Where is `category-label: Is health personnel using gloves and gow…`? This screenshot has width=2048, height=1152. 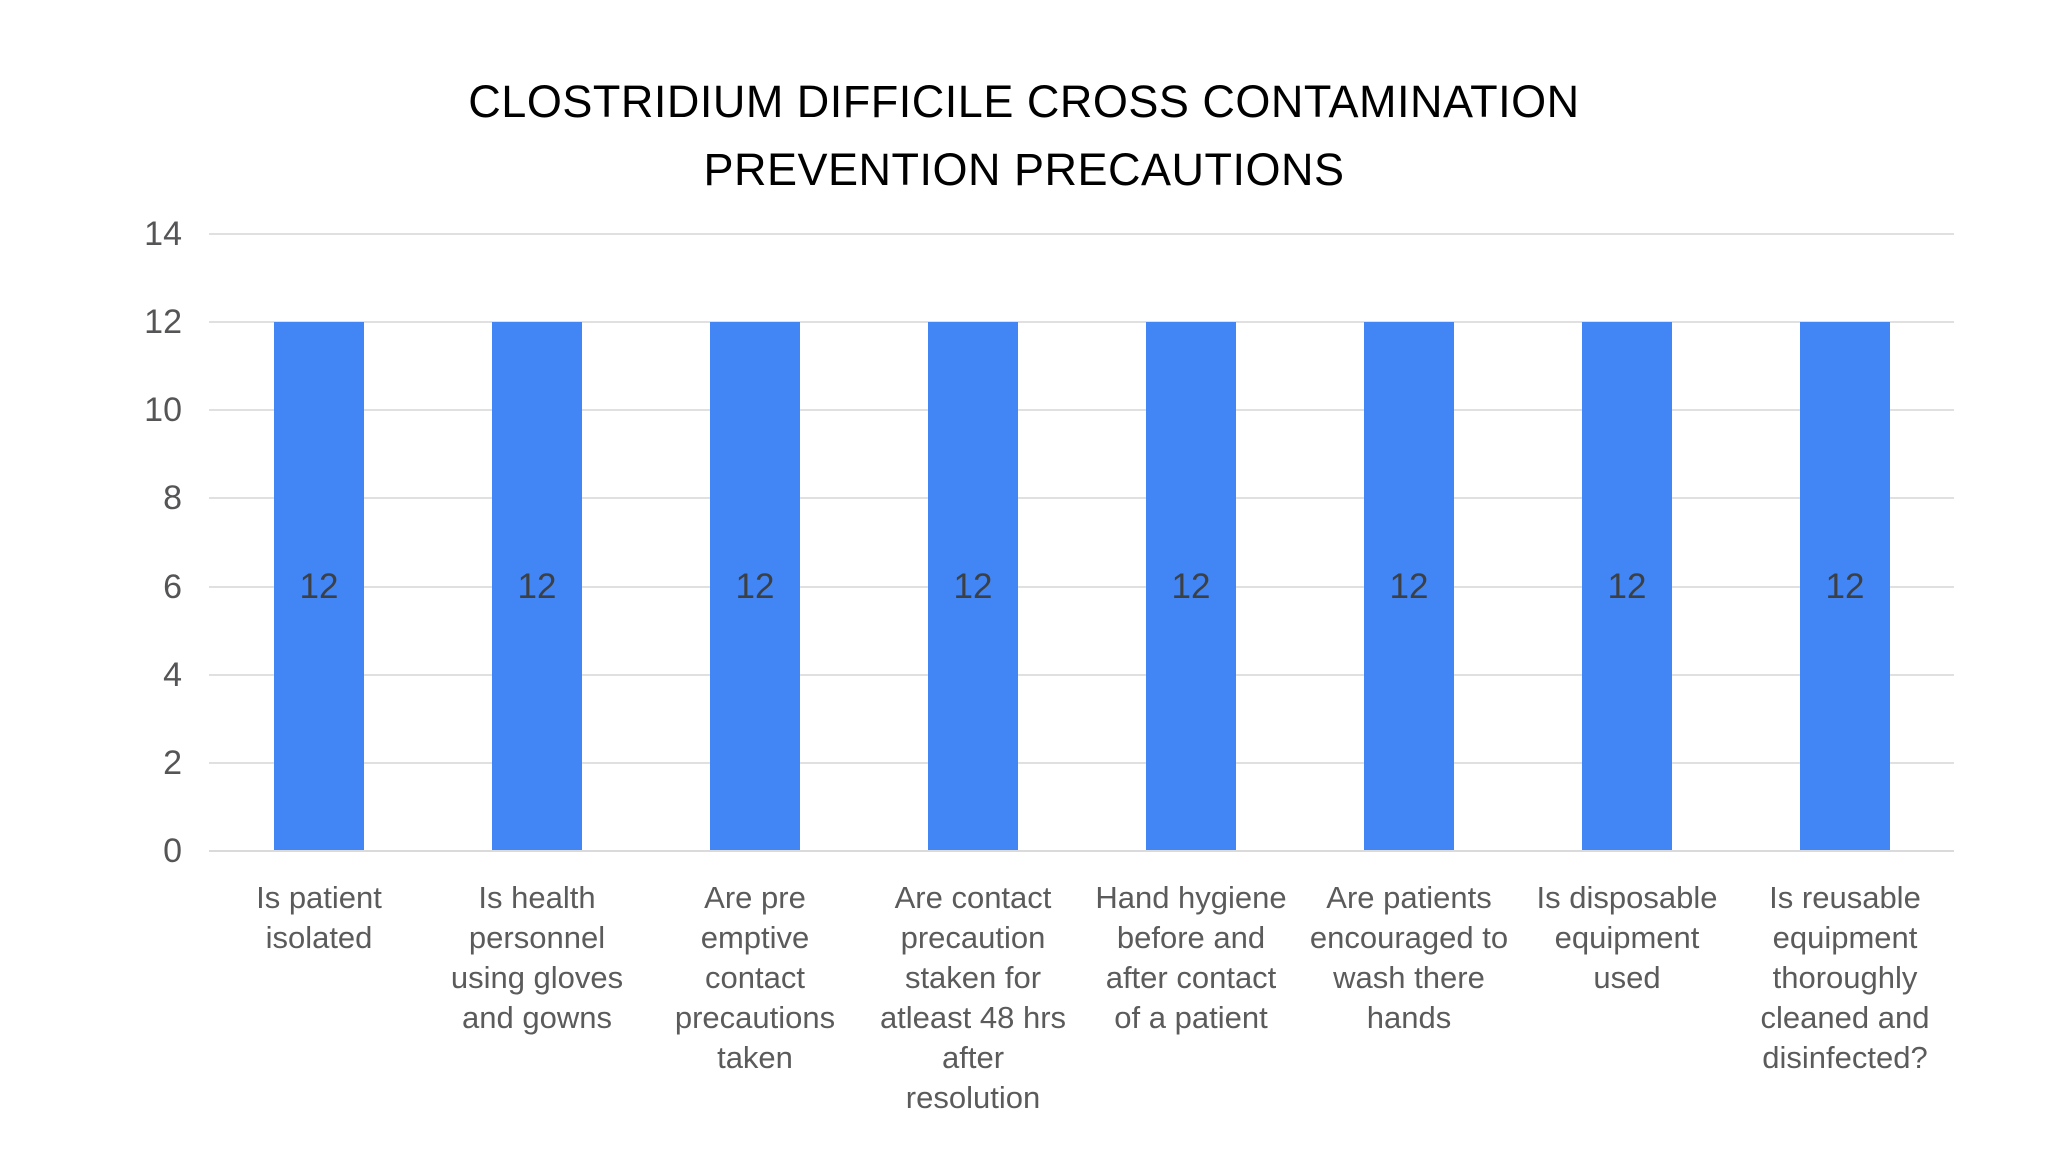 category-label: Is health personnel using gloves and gow… is located at coordinates (537, 957).